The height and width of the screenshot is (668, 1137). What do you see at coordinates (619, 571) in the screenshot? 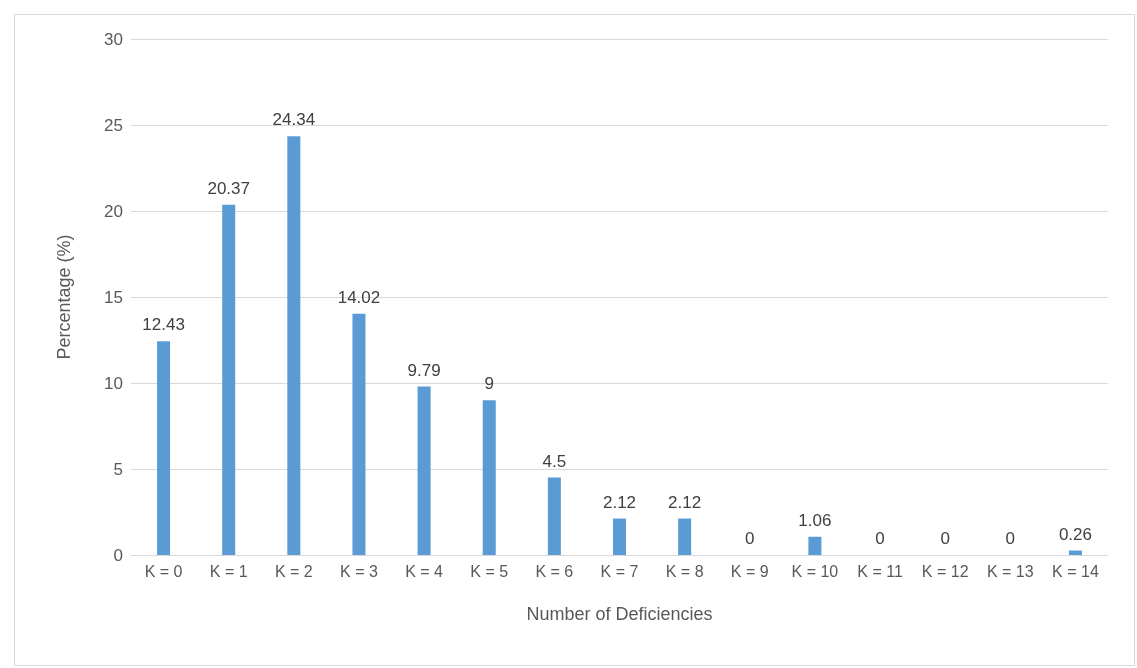
I see `x-tick-label: K = 7` at bounding box center [619, 571].